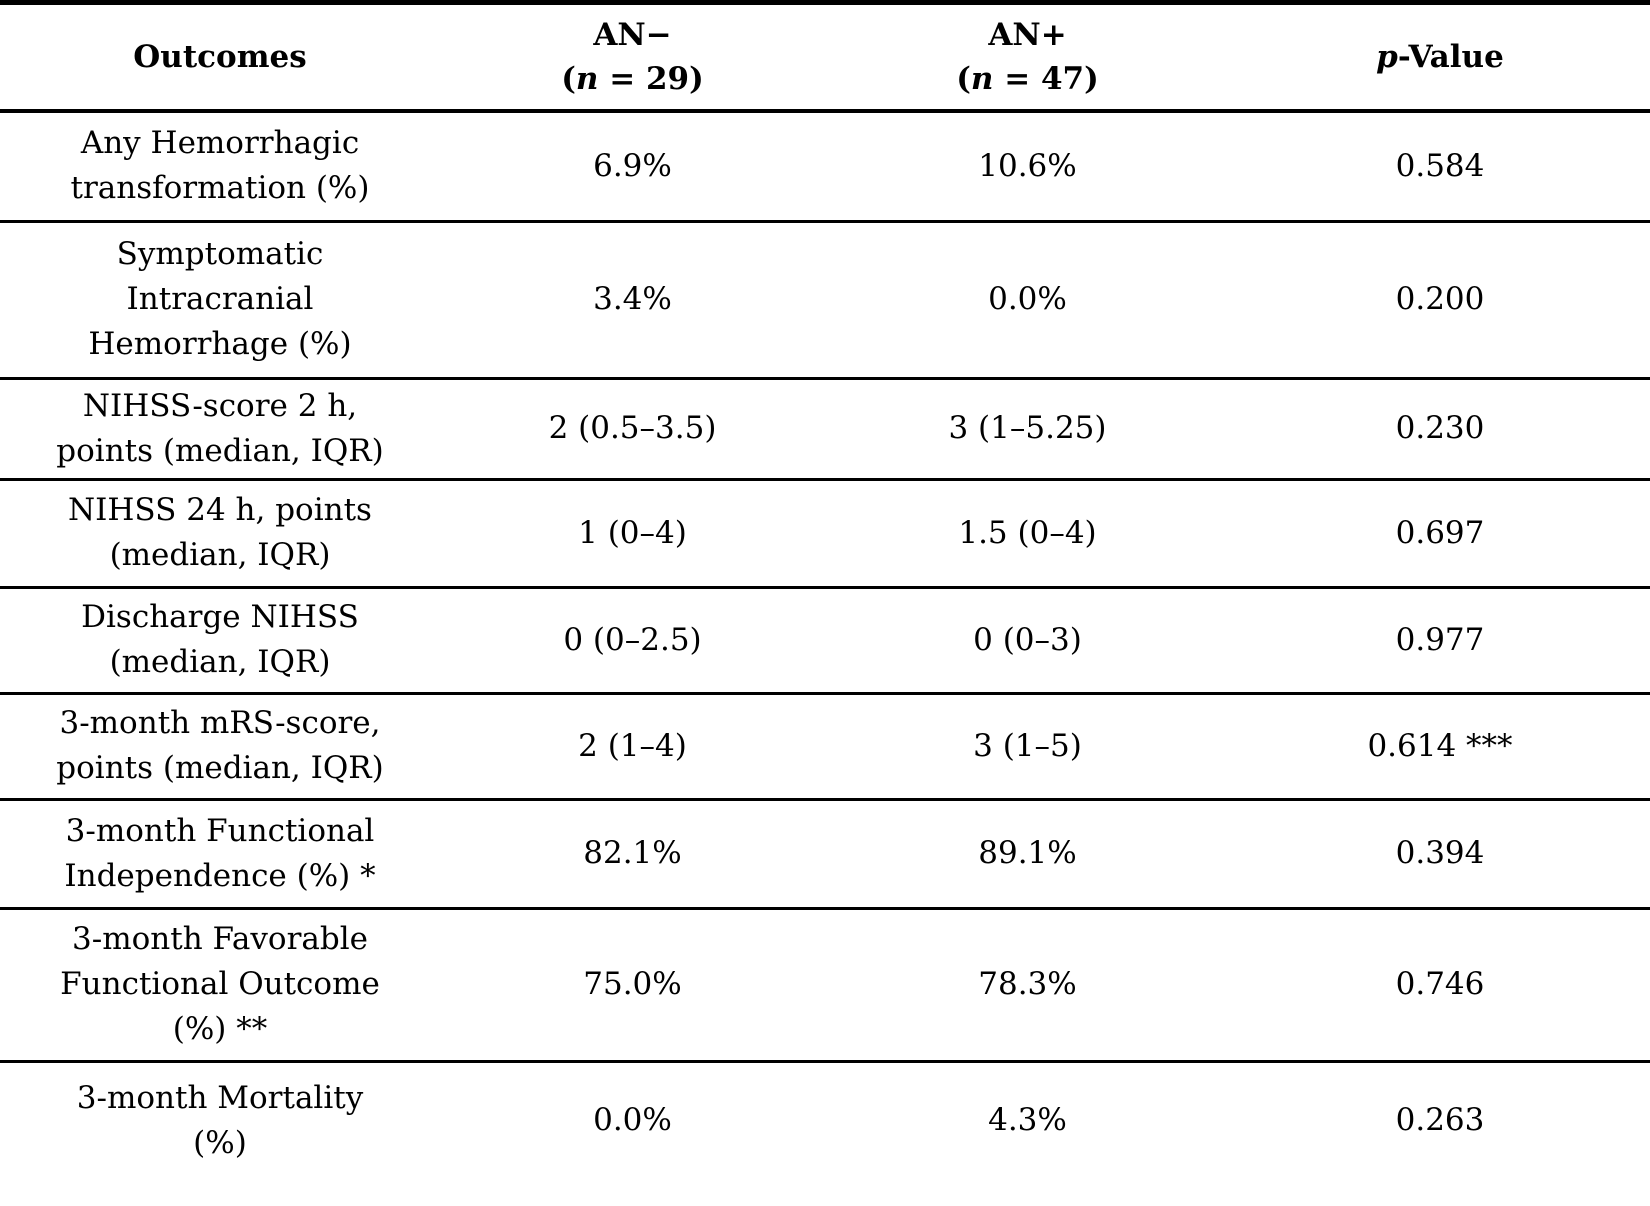  I want to click on an-neg-sample-size: (n = 29), so click(632, 79).